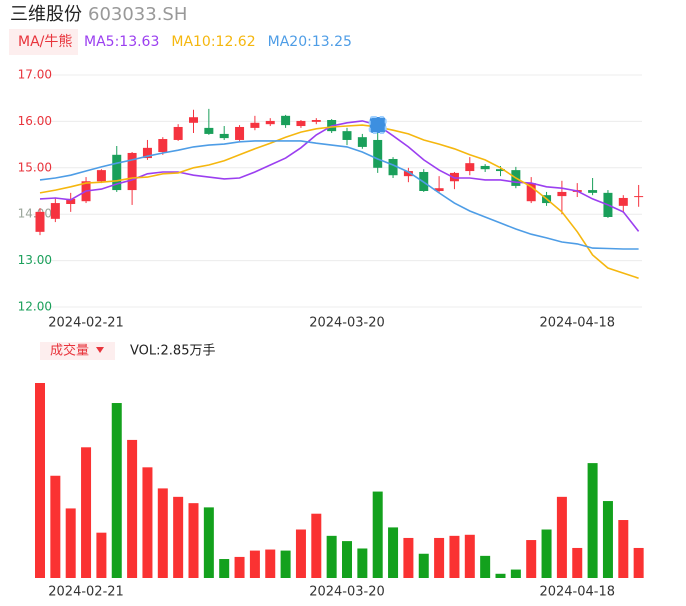  What do you see at coordinates (137, 14) in the screenshot?
I see `stock-code: 603033.SH` at bounding box center [137, 14].